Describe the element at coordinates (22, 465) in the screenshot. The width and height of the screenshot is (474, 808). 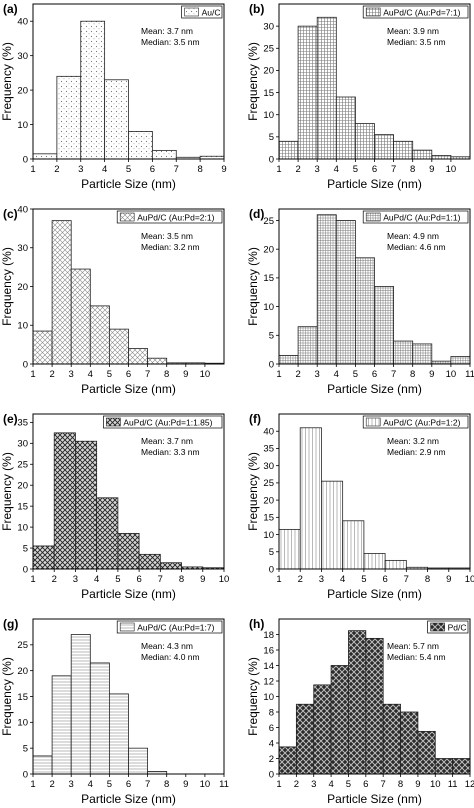
I see `y-tick-label: 25` at that location.